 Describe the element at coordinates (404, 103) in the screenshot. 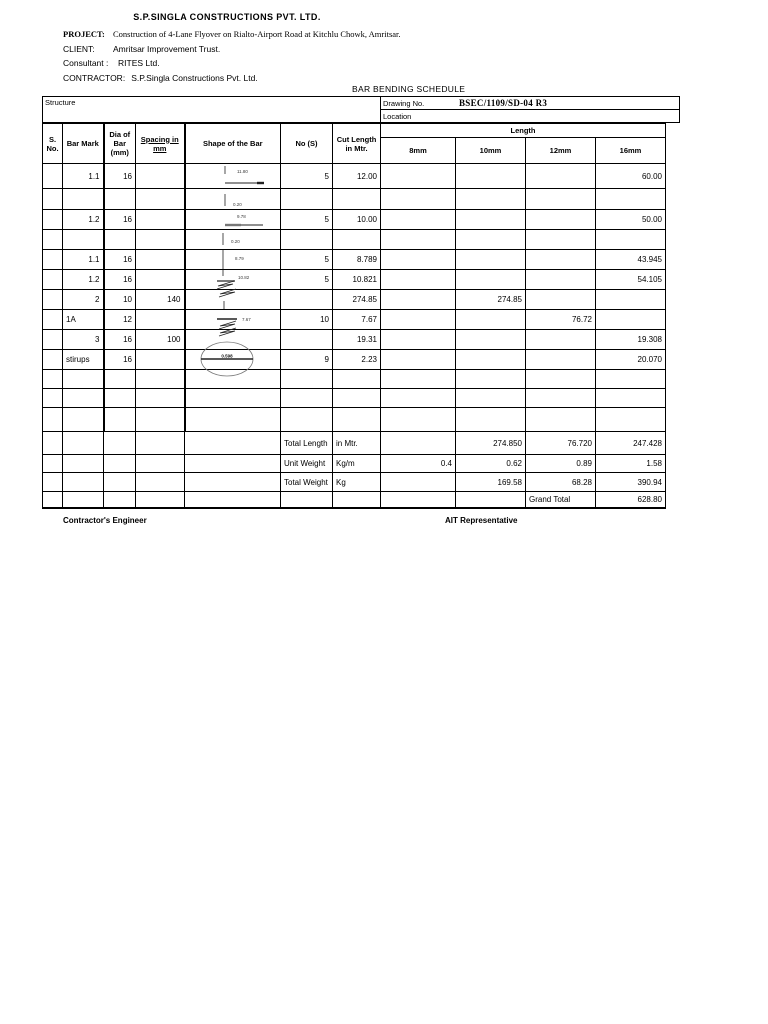

I see `drawing-no-label: Drawing No.` at that location.